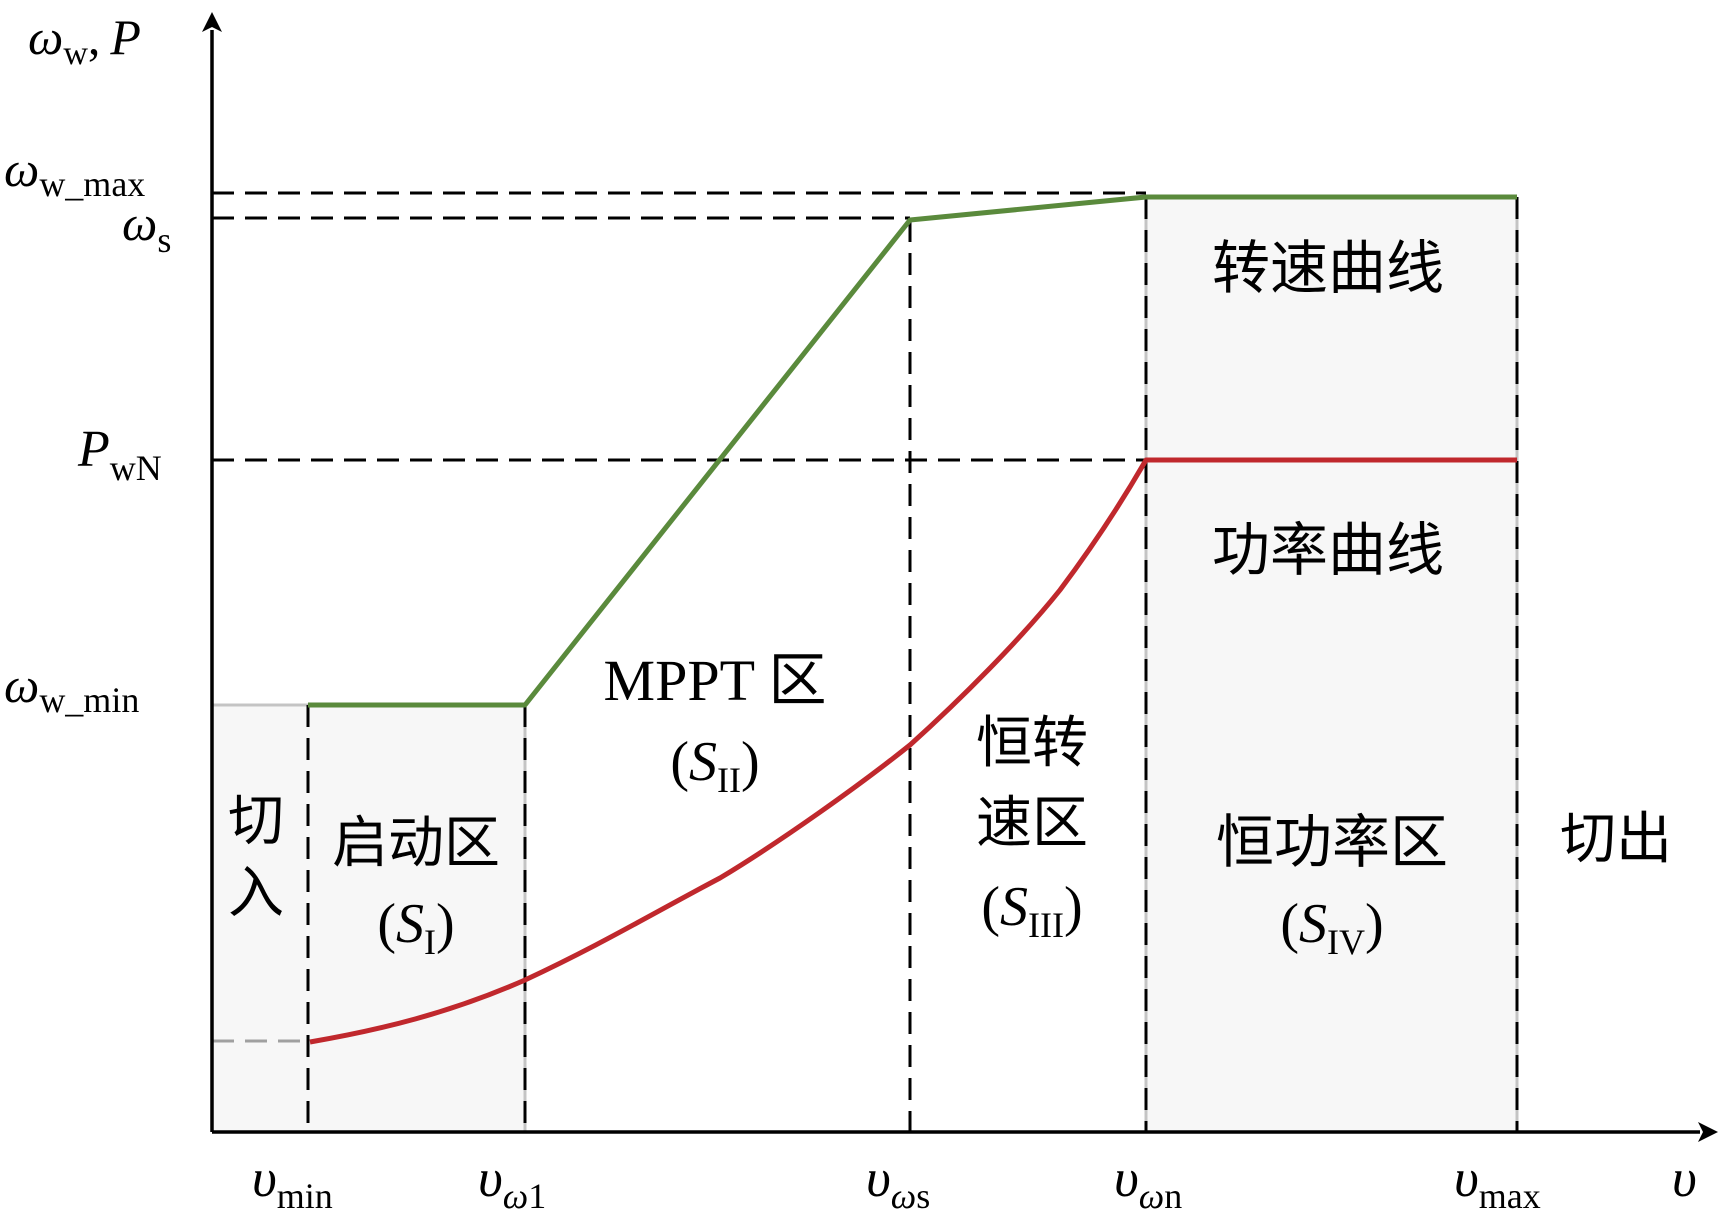 The height and width of the screenshot is (1220, 1722). Describe the element at coordinates (74, 172) in the screenshot. I see `y-tick-omega-w-max: ωw_max` at that location.